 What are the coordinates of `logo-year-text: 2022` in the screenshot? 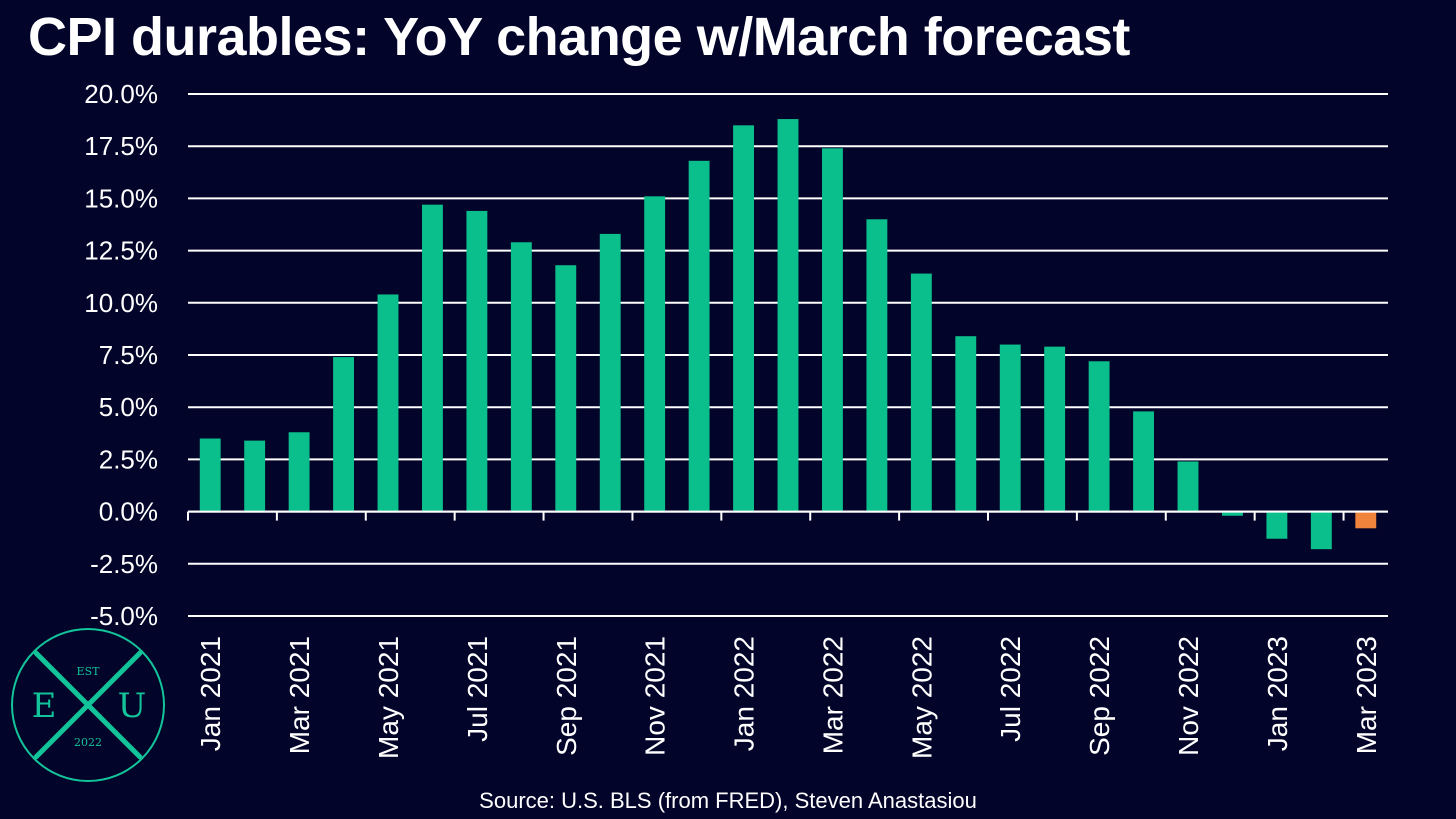 It's located at (88, 742).